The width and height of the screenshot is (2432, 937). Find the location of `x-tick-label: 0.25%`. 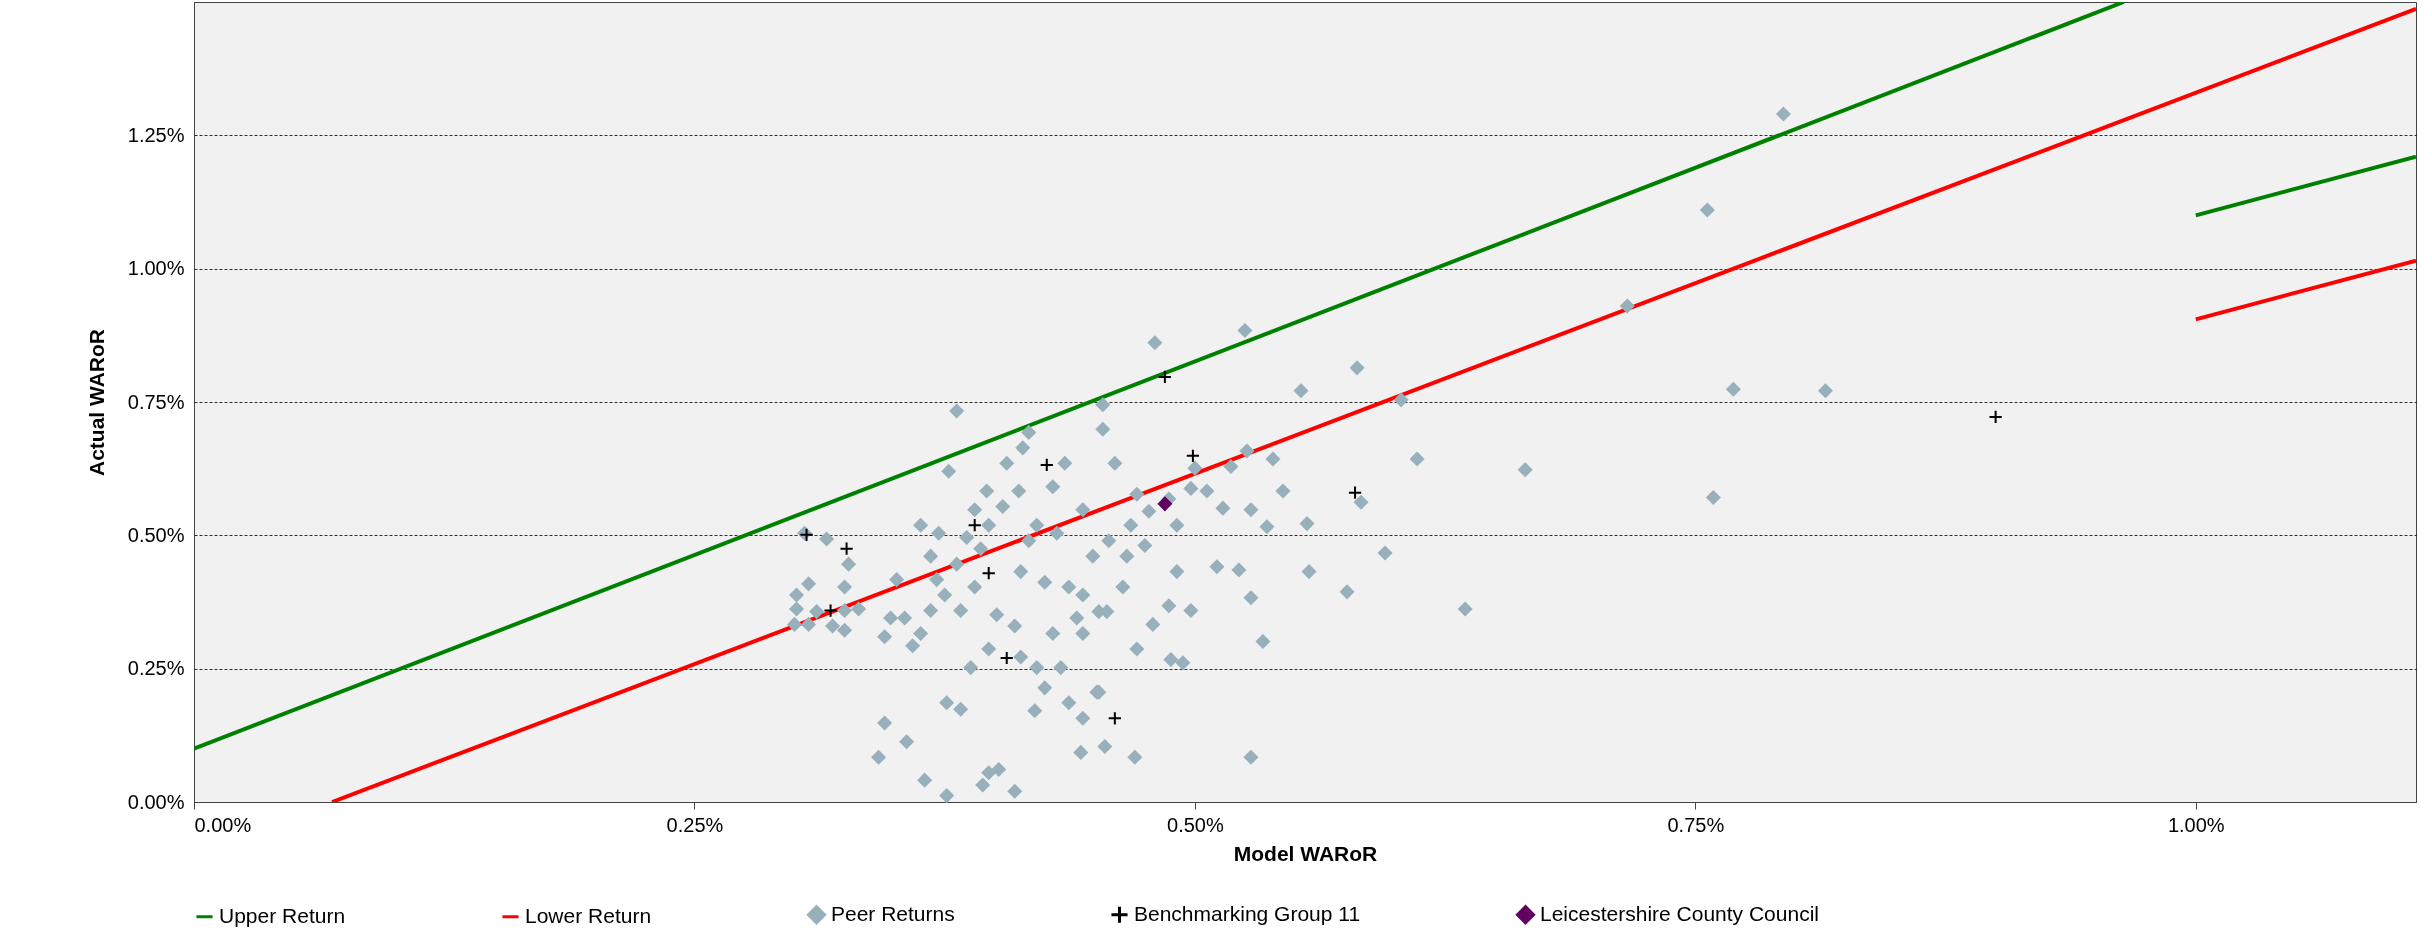

x-tick-label: 0.25% is located at coordinates (695, 824).